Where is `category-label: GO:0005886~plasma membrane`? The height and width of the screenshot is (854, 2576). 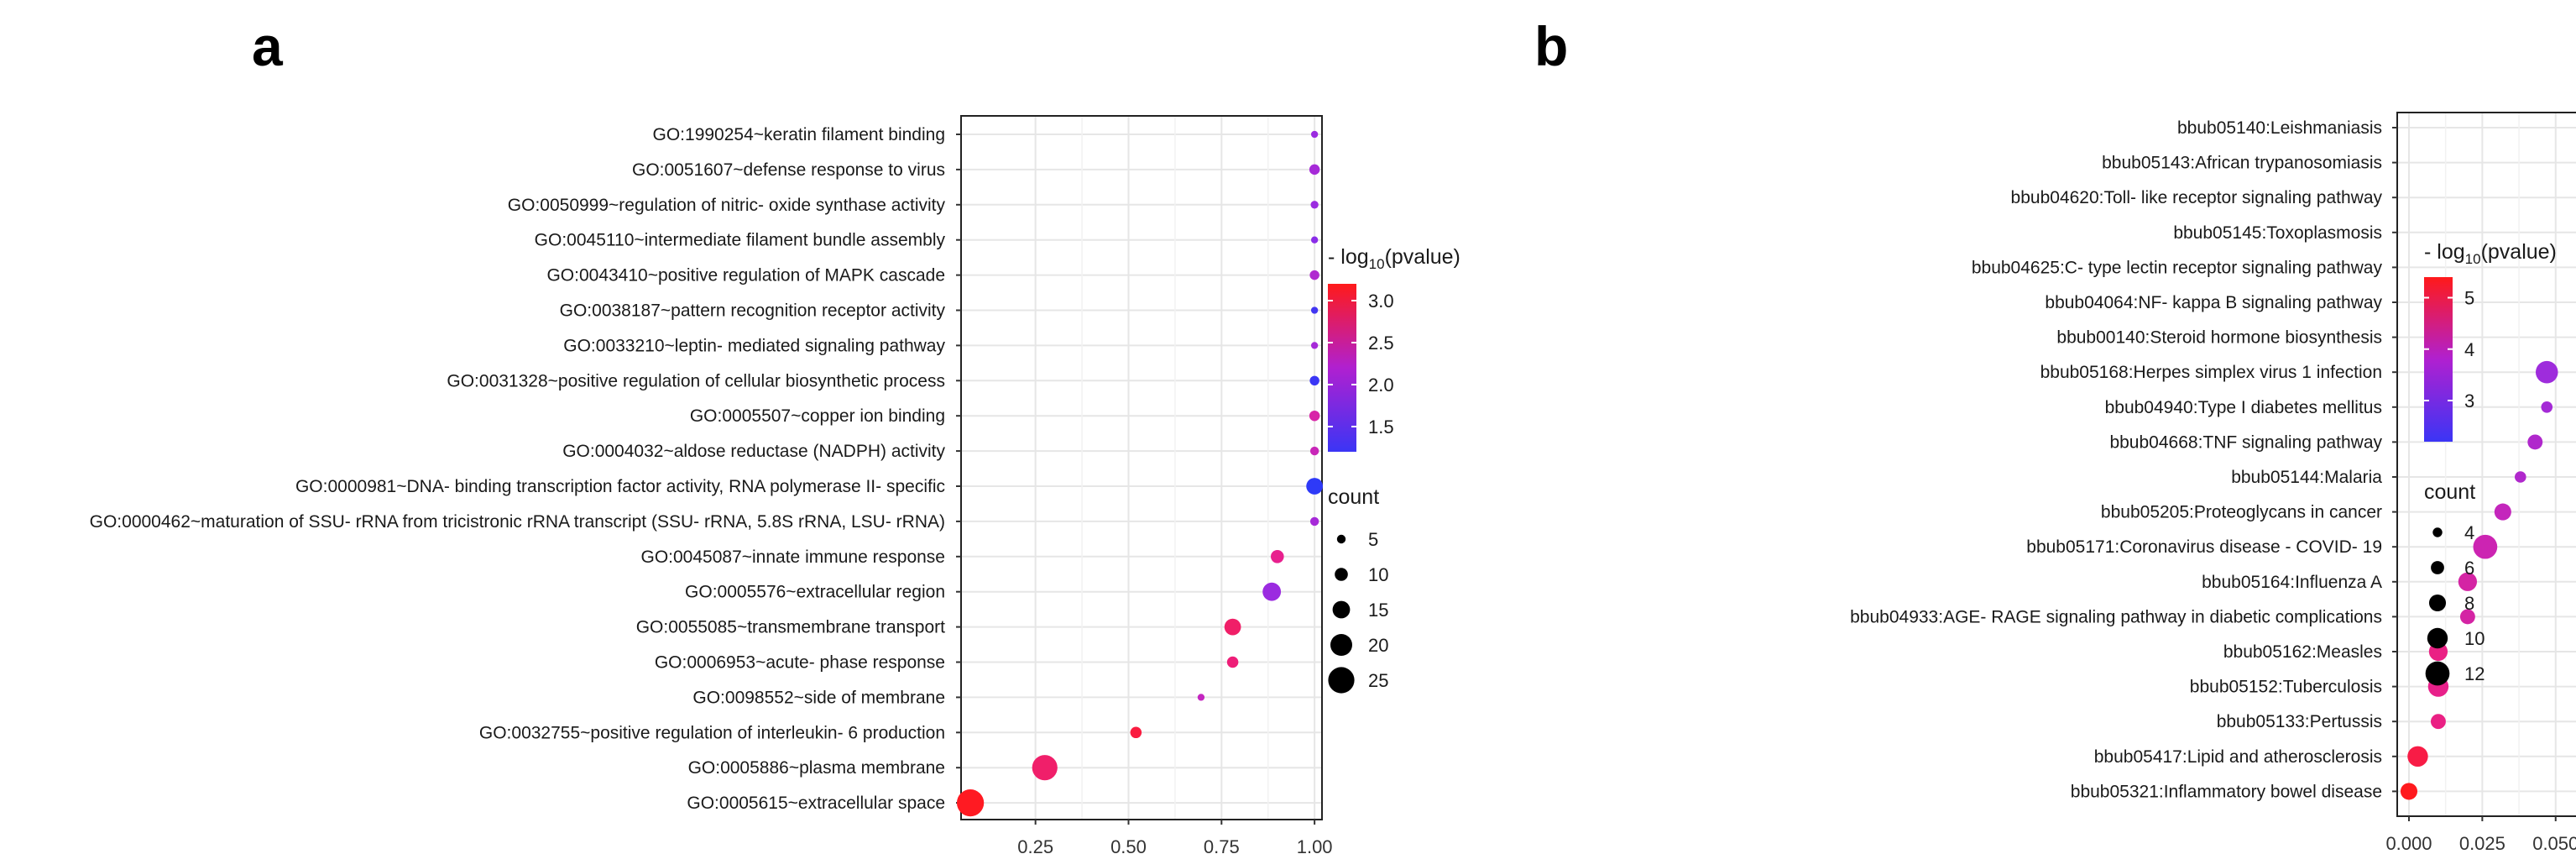
category-label: GO:0005886~plasma membrane is located at coordinates (816, 768).